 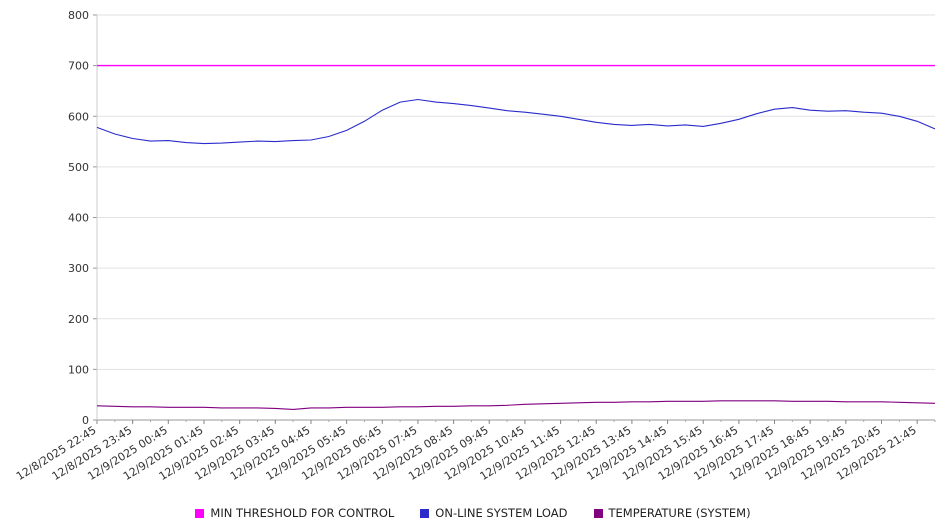 I want to click on svg-text: 300, so click(x=78, y=268).